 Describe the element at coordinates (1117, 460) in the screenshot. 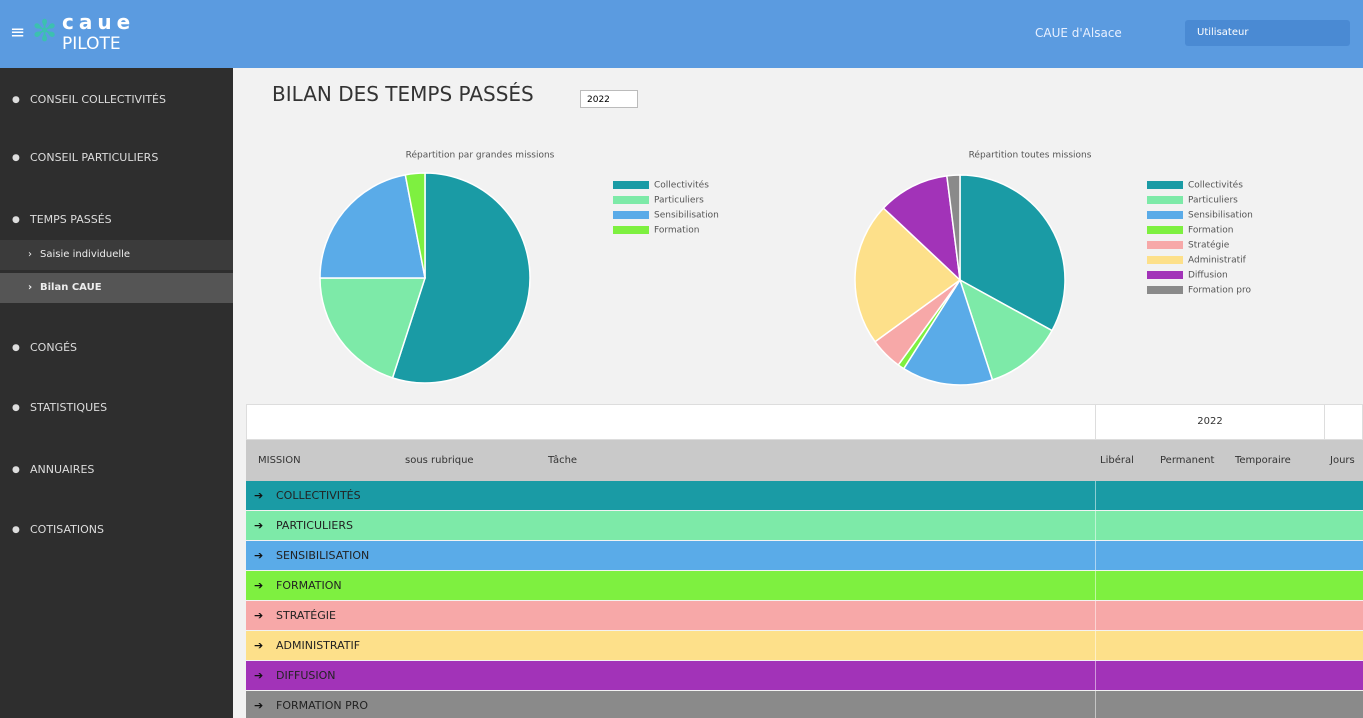

I see `column-header: Libéral` at that location.